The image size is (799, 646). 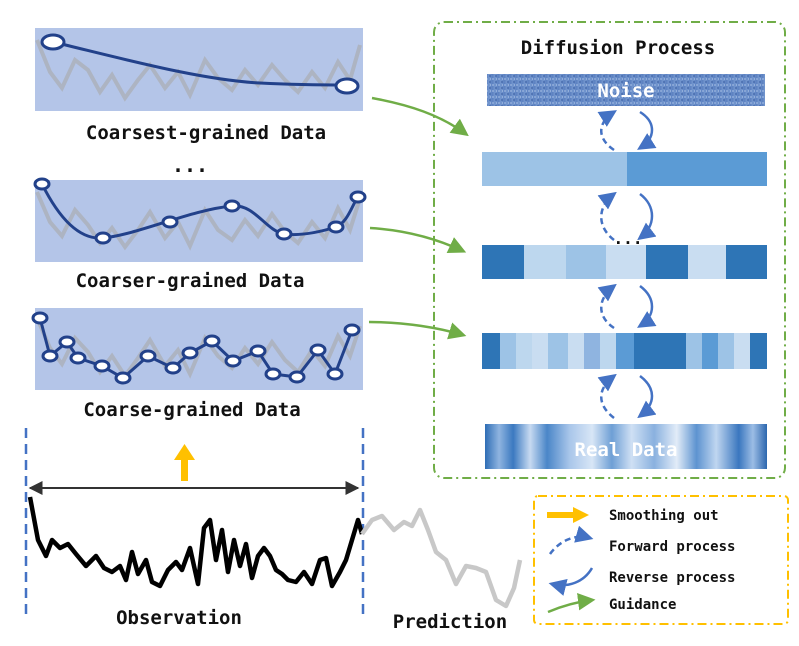 I want to click on coarser-strip, so click(x=624, y=262).